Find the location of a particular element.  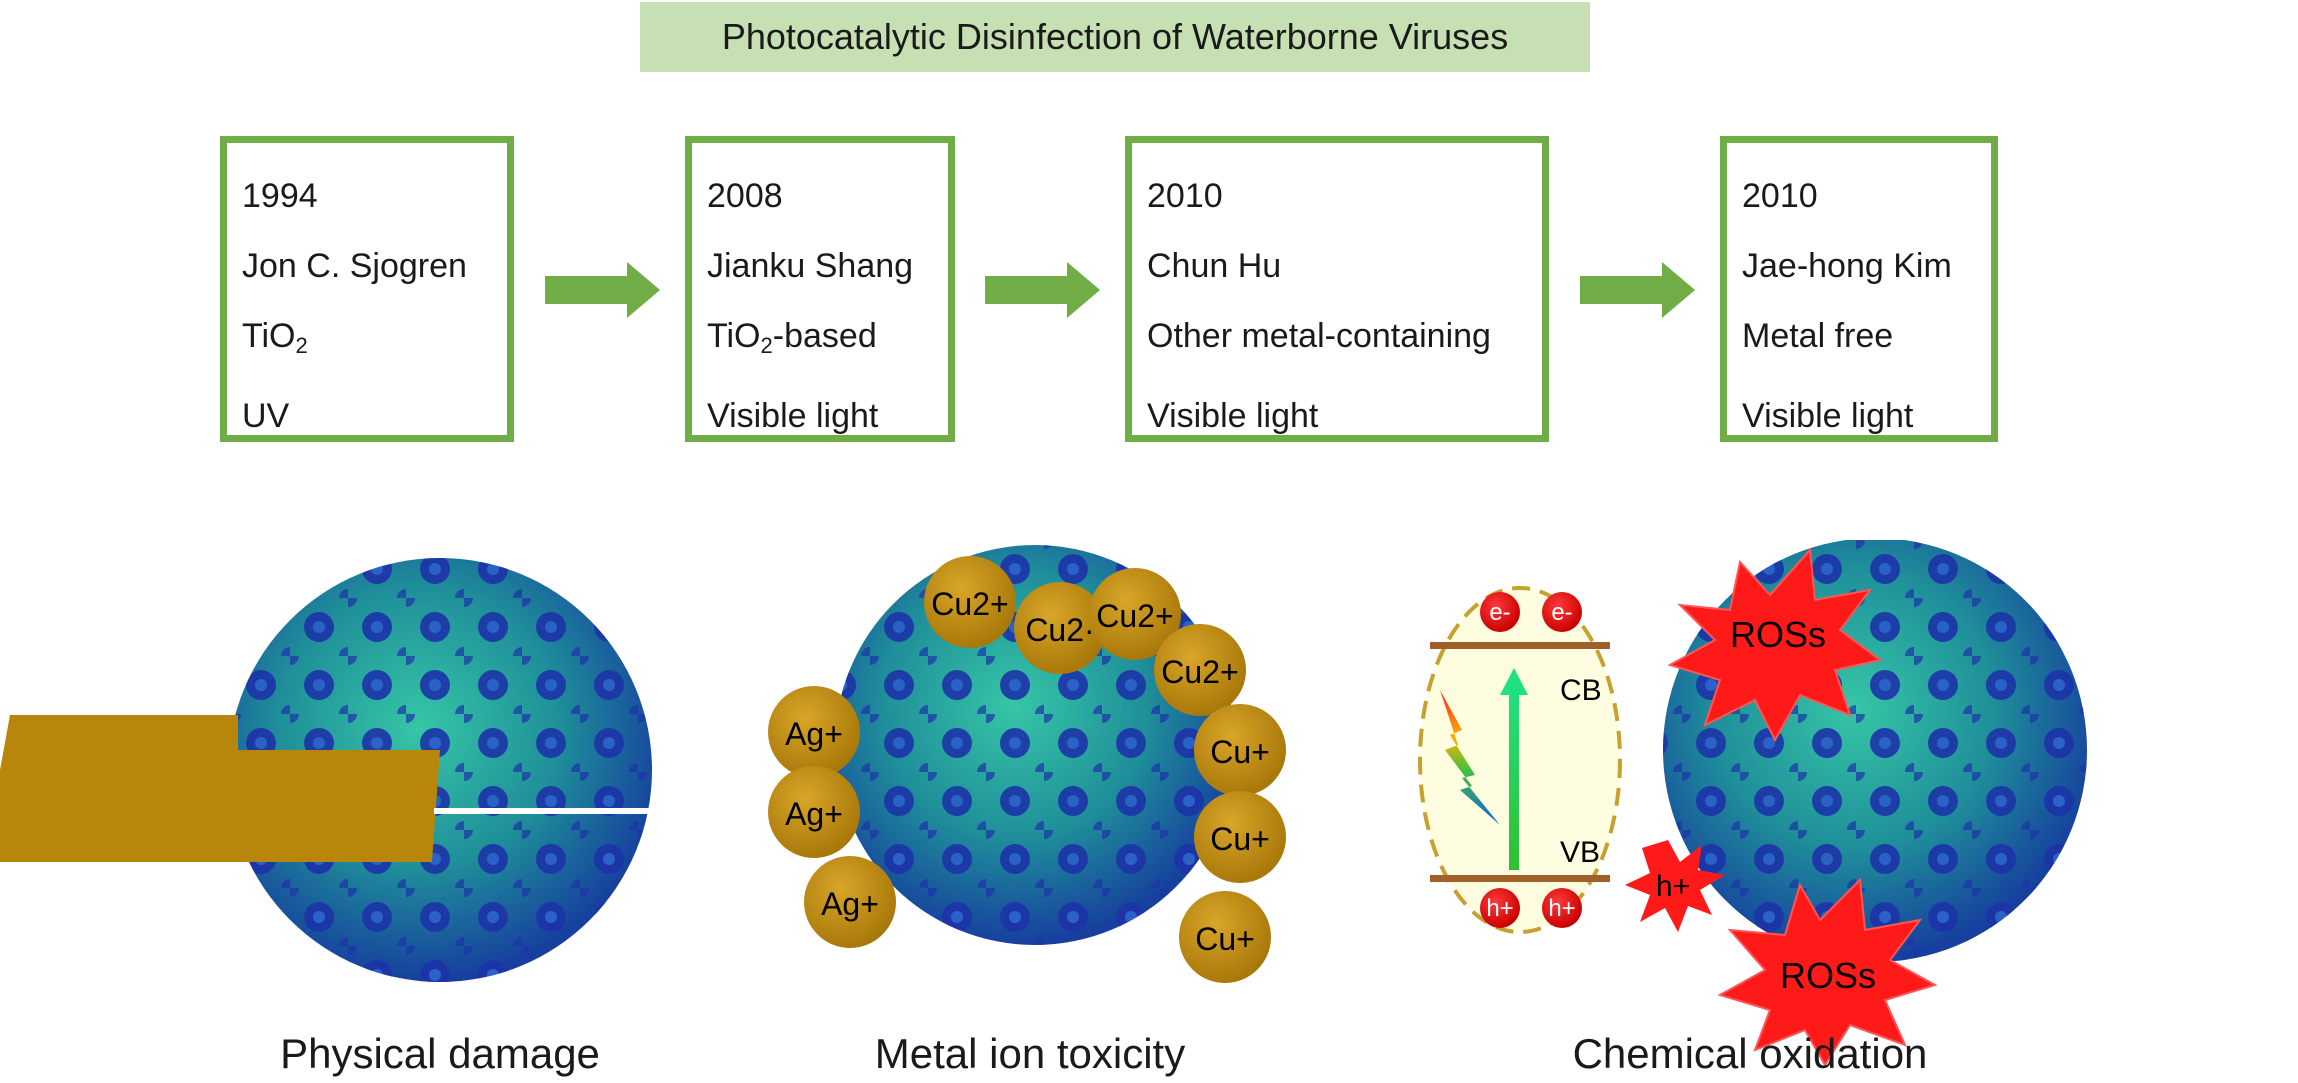

photocatalyst-particle: CB VB e- e- h+ h+ is located at coordinates (1520, 760).